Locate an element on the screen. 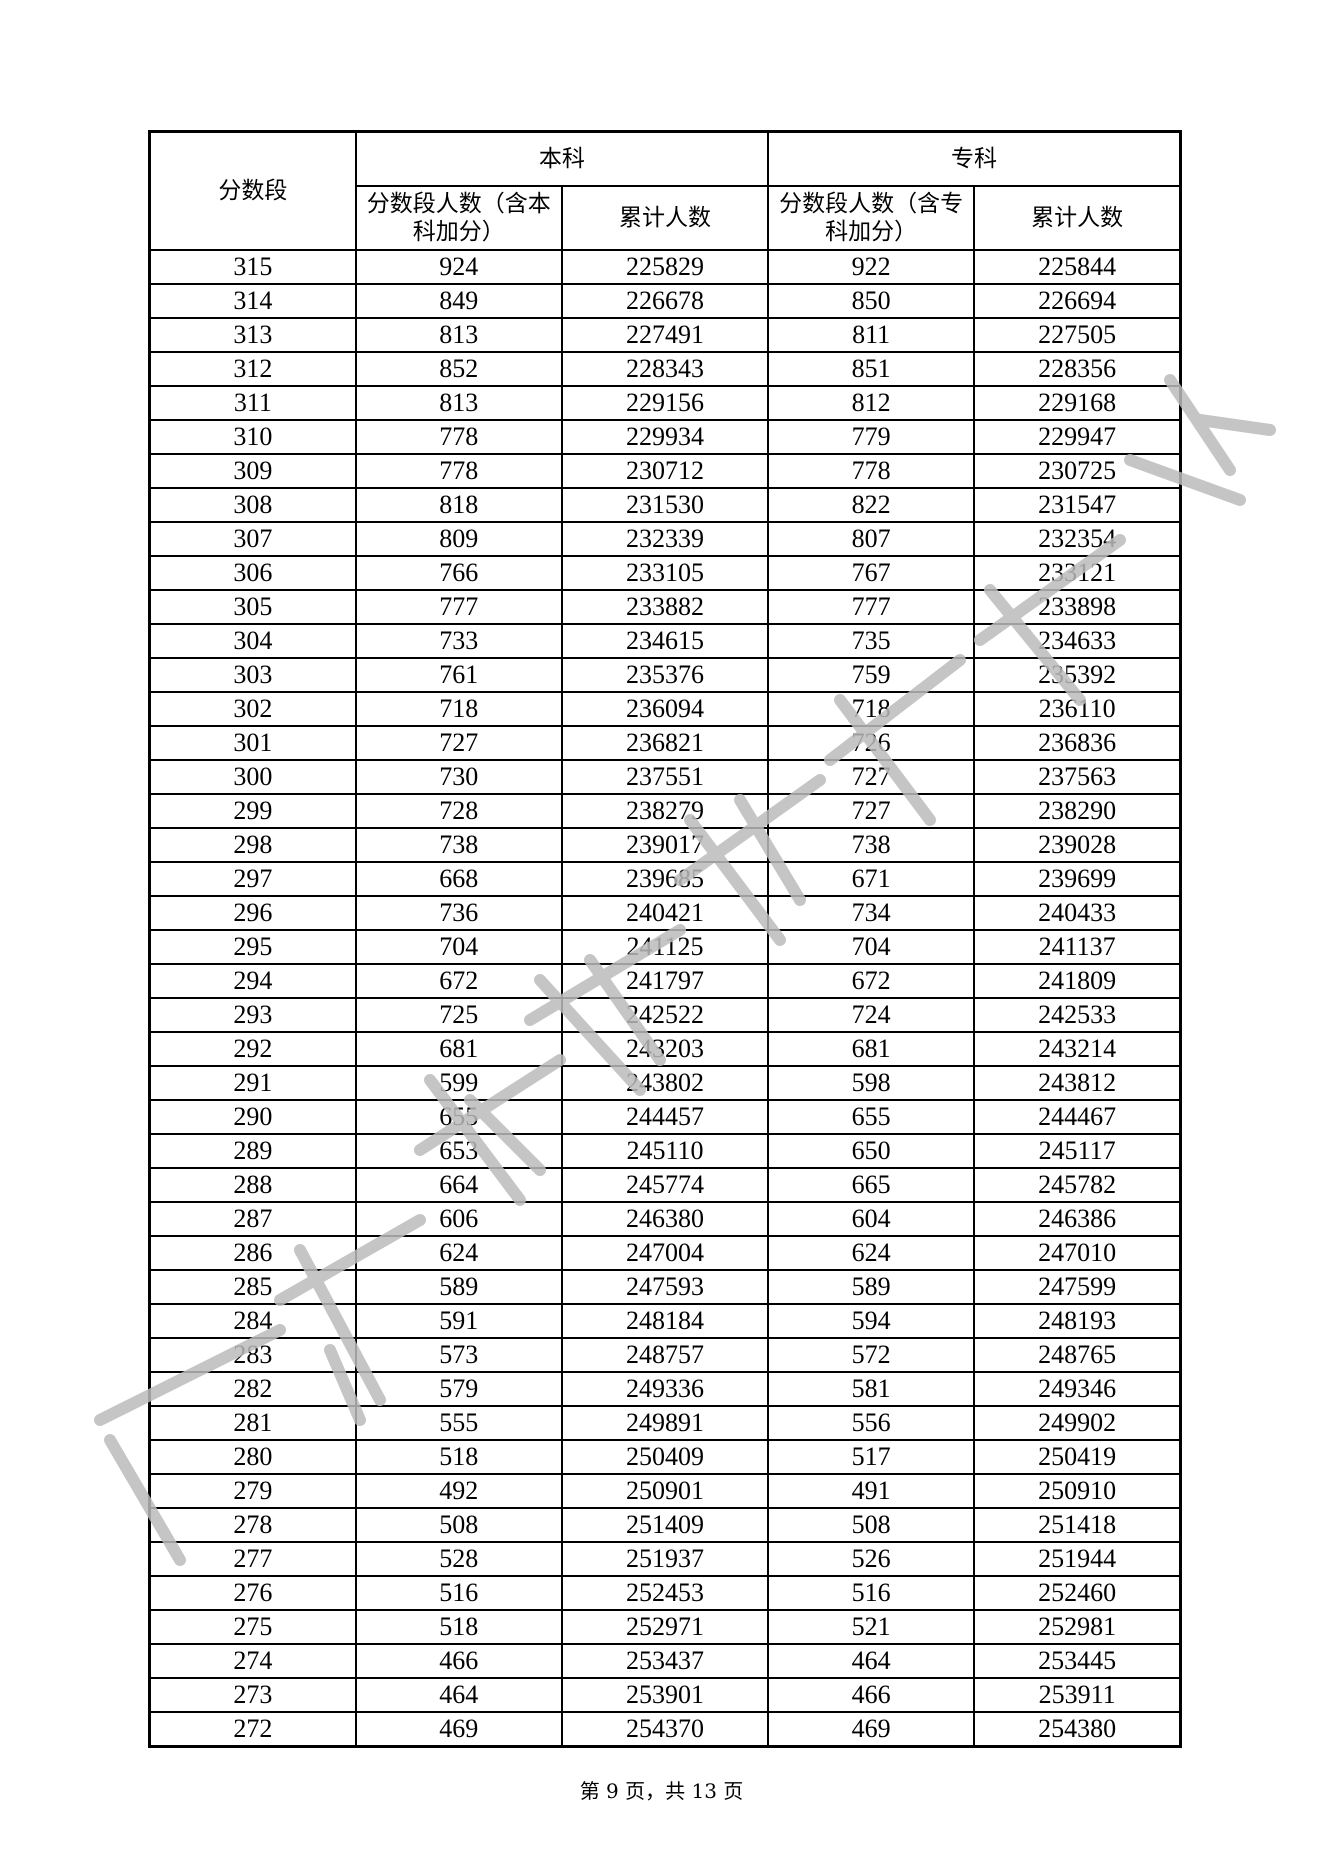  cell-junior-cum: 230725 is located at coordinates (1077, 471).